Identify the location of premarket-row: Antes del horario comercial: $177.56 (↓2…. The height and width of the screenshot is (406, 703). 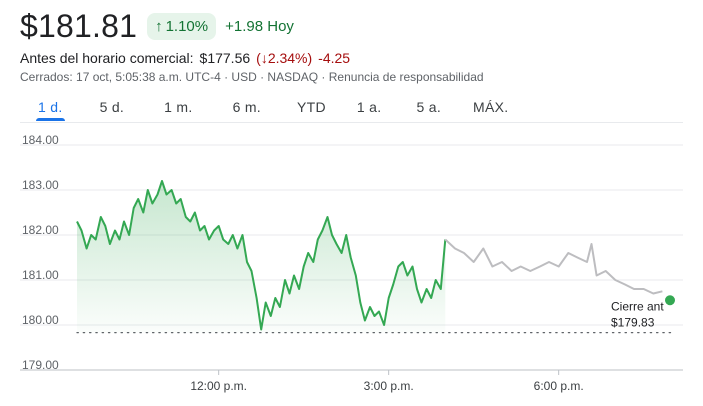
(185, 58).